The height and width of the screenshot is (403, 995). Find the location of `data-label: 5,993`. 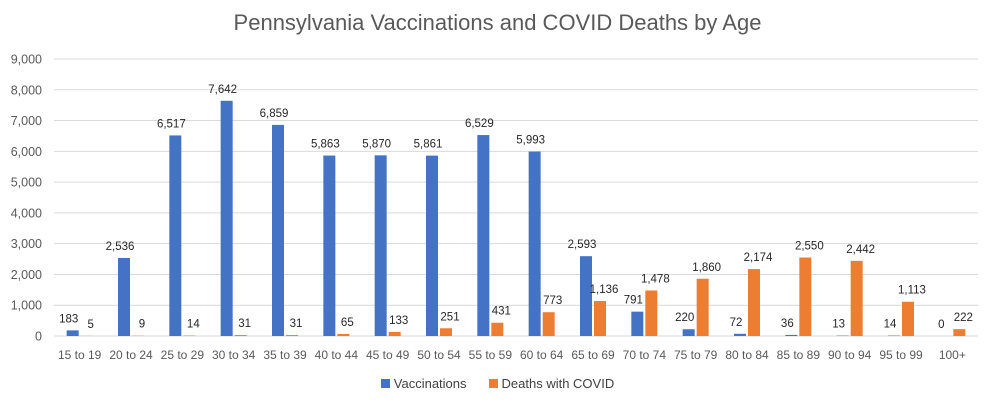

data-label: 5,993 is located at coordinates (530, 141).